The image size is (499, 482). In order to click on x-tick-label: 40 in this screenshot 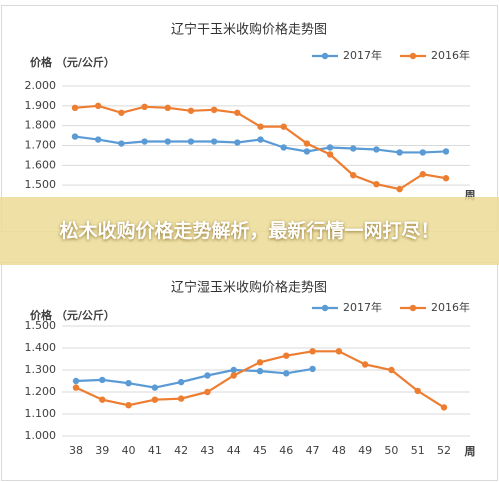, I will do `click(129, 450)`.